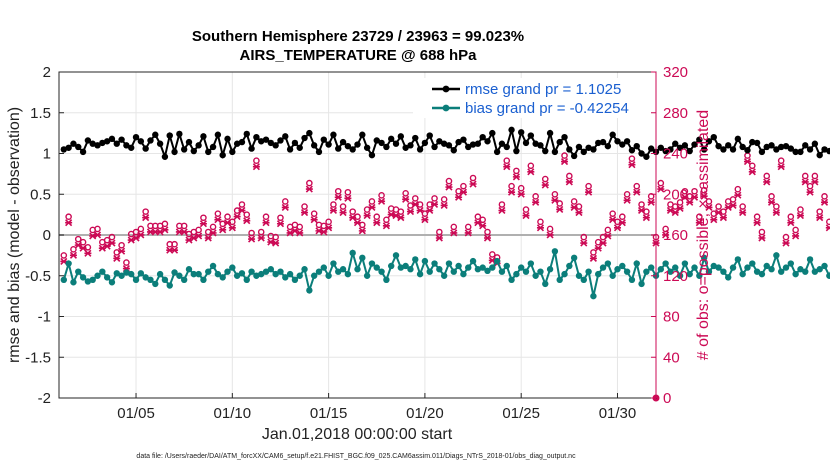  What do you see at coordinates (675, 235) in the screenshot?
I see `y-right-tick-label: 160` at bounding box center [675, 235].